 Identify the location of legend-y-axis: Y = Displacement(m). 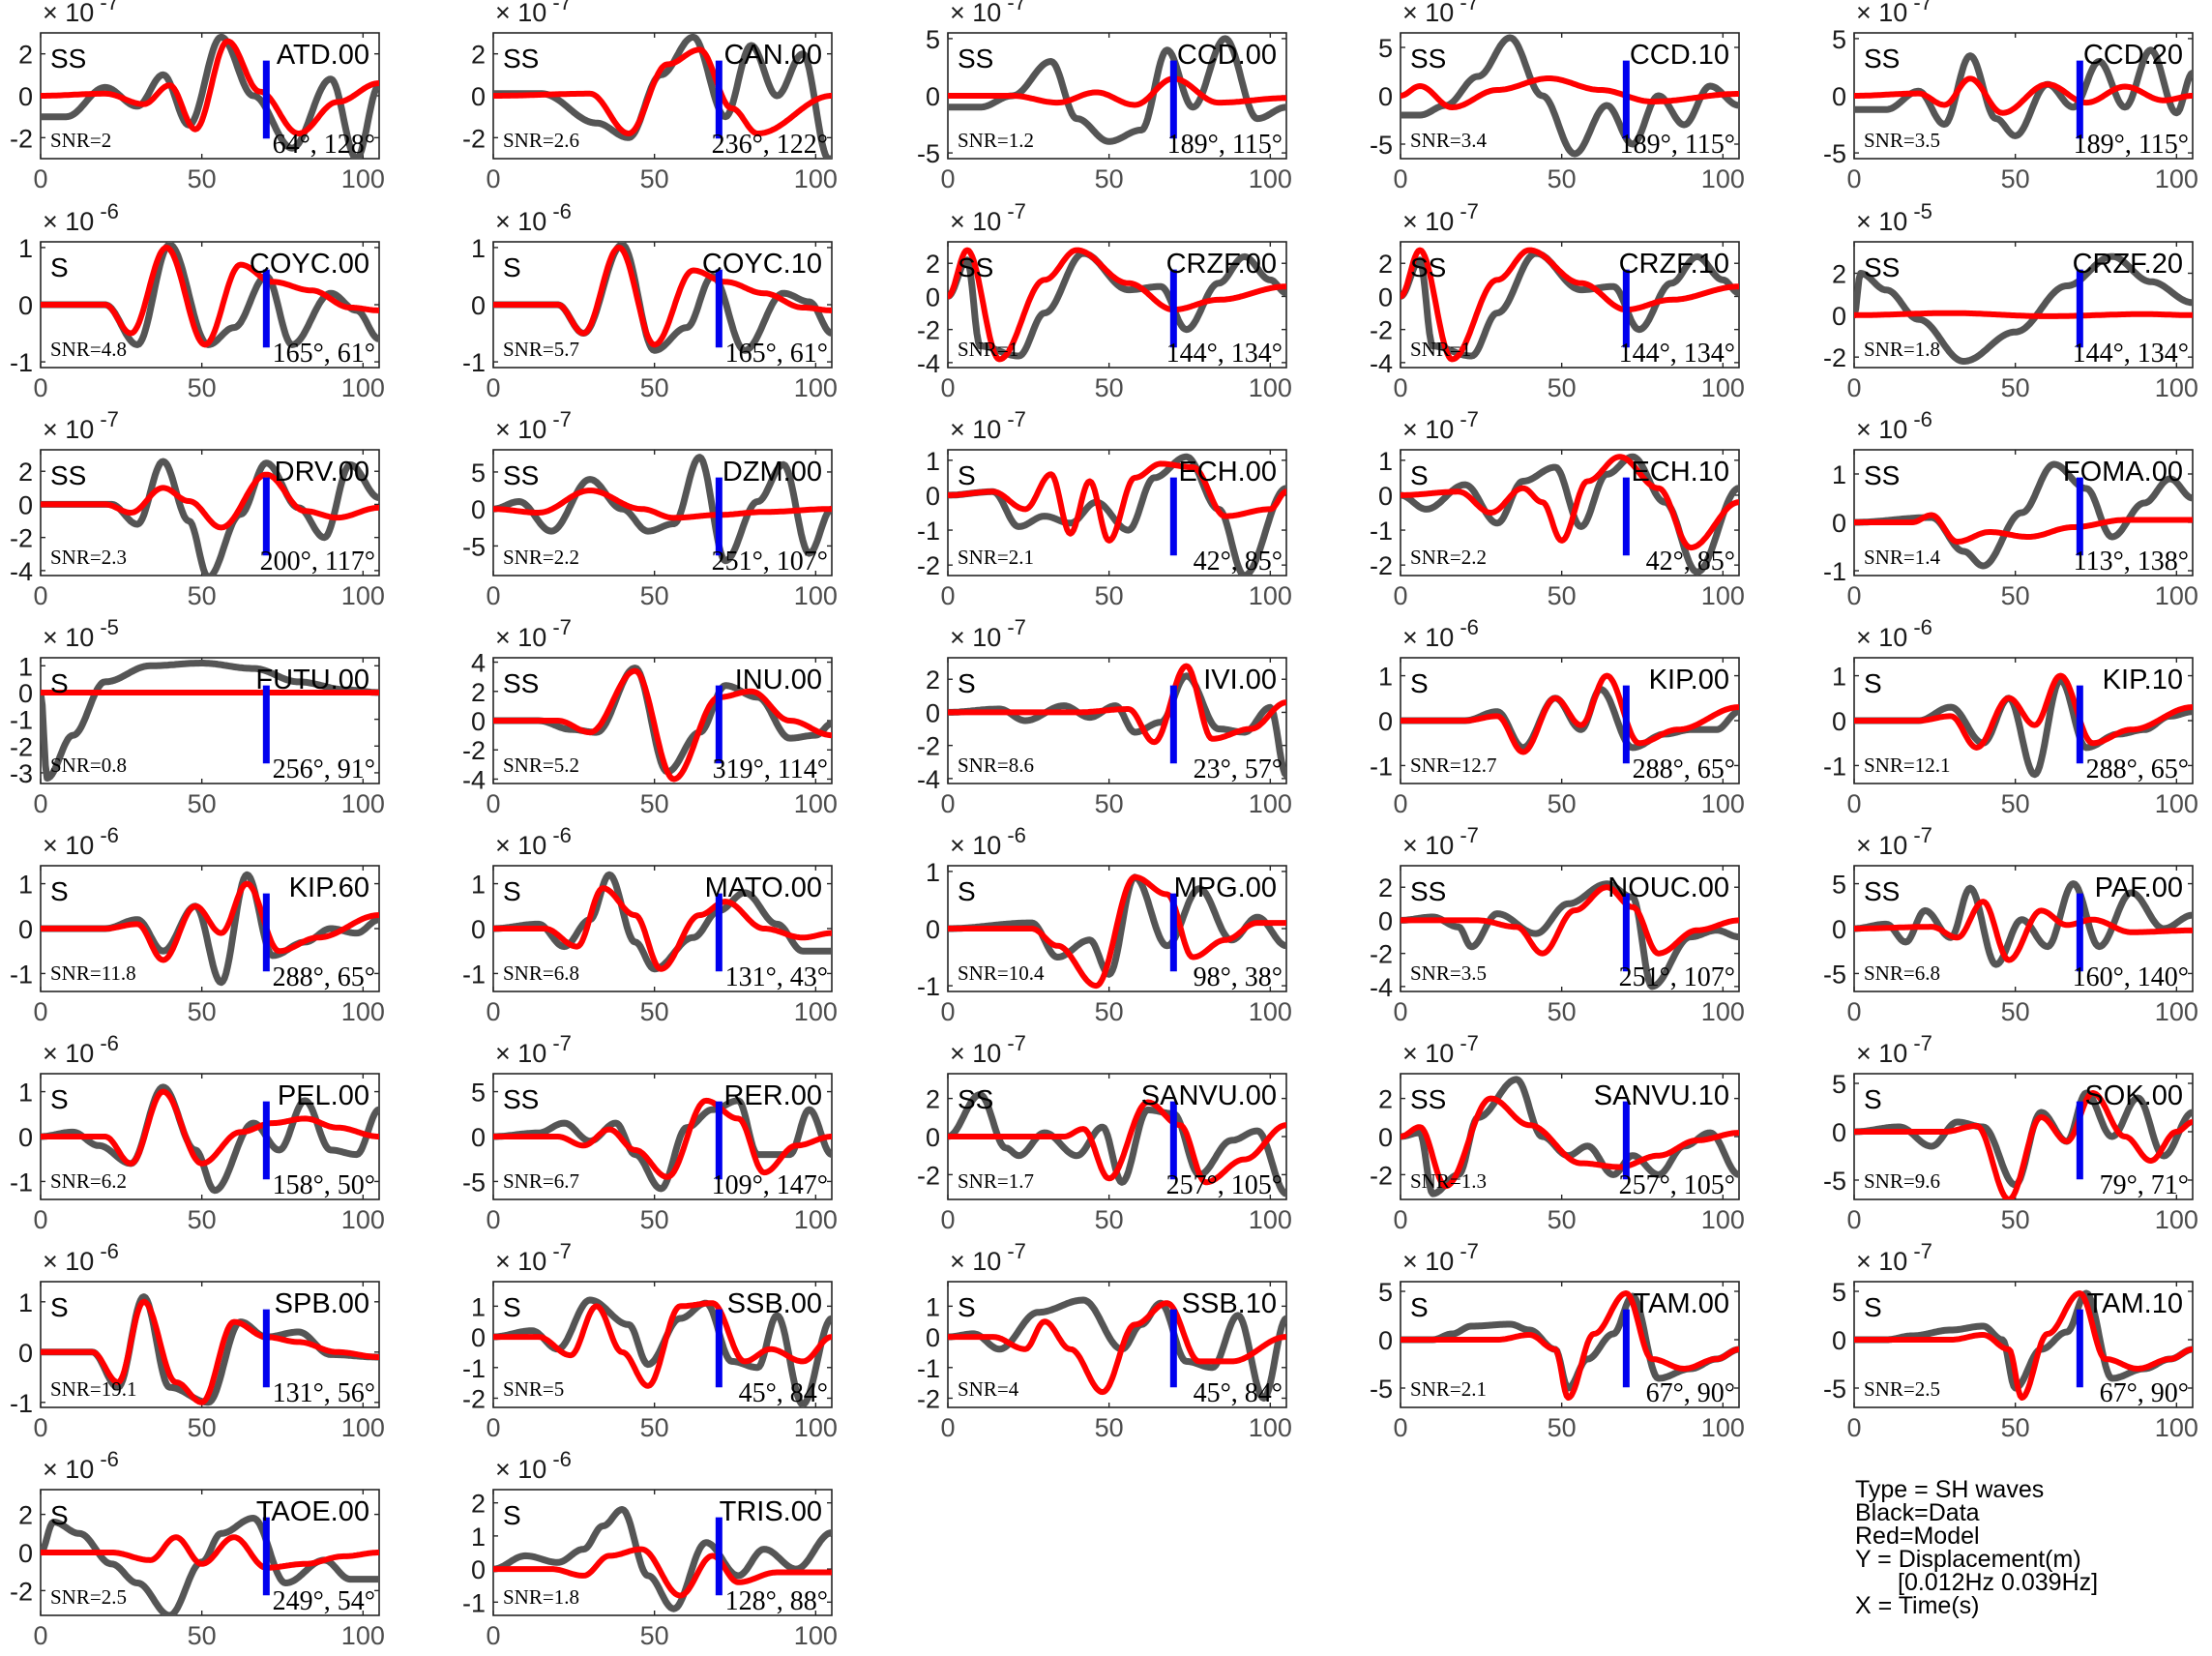
(1968, 1559).